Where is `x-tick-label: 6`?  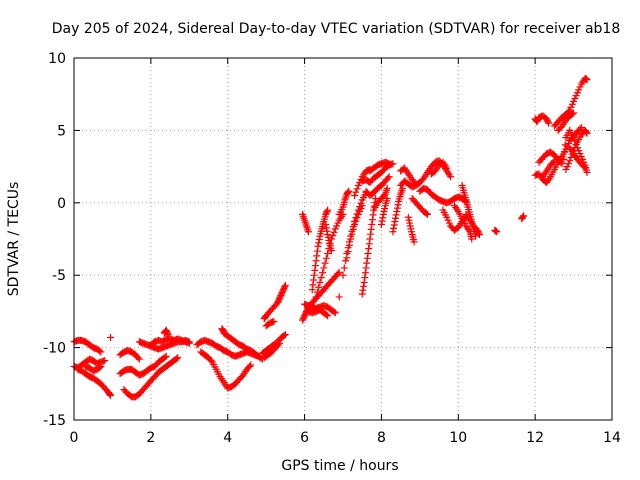 x-tick-label: 6 is located at coordinates (304, 438).